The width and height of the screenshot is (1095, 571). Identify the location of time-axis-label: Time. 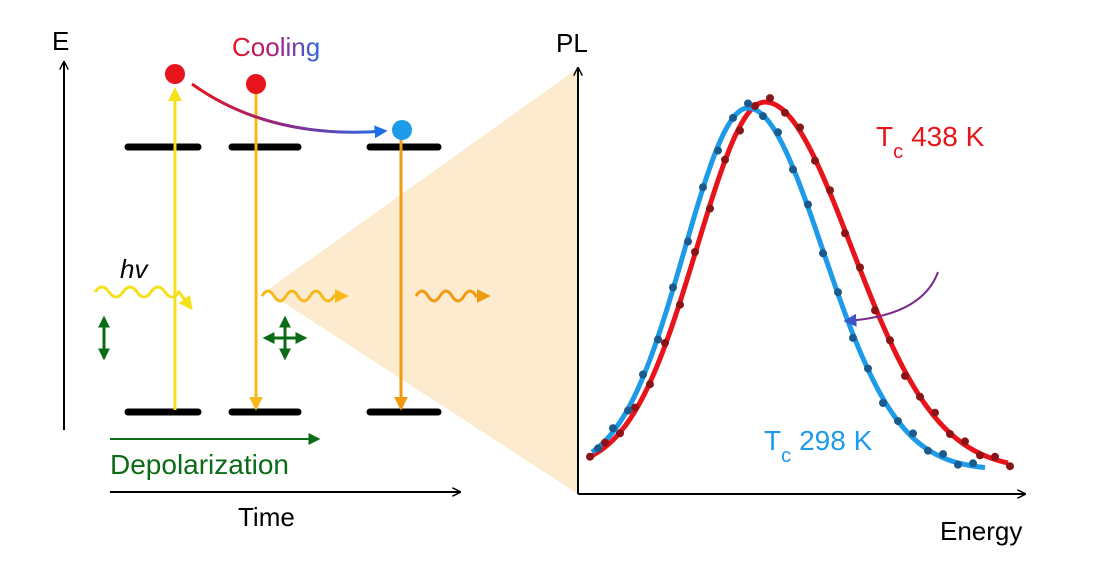
(266, 517).